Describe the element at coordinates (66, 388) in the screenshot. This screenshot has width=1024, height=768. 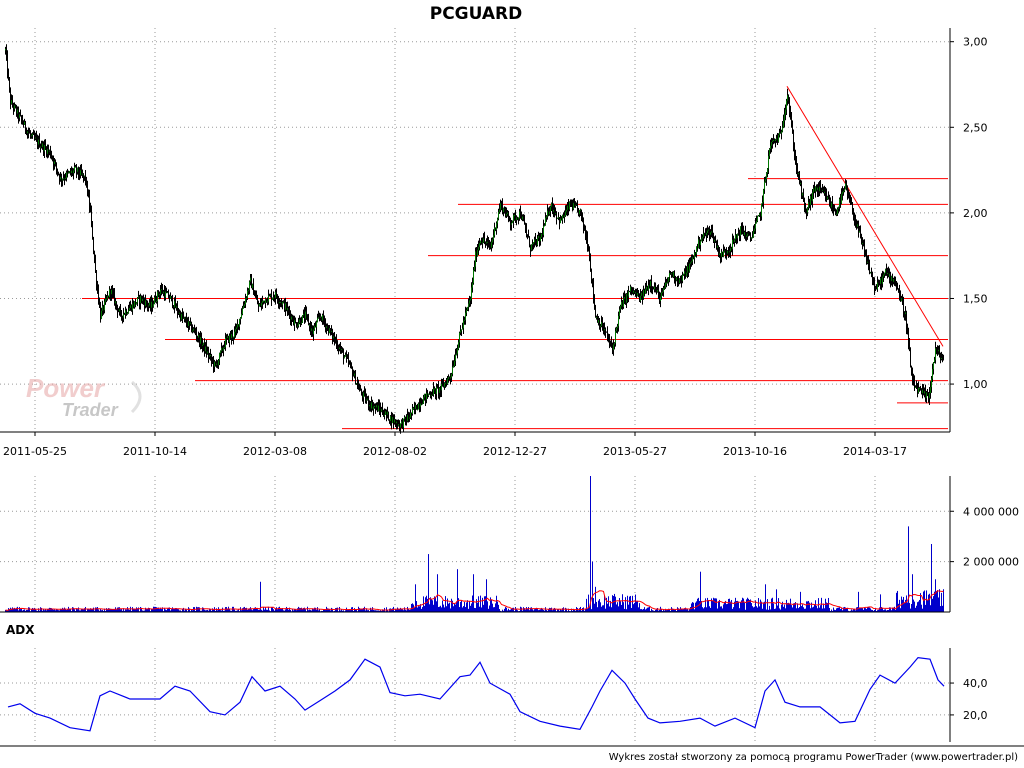
I see `logo-line1: Power` at that location.